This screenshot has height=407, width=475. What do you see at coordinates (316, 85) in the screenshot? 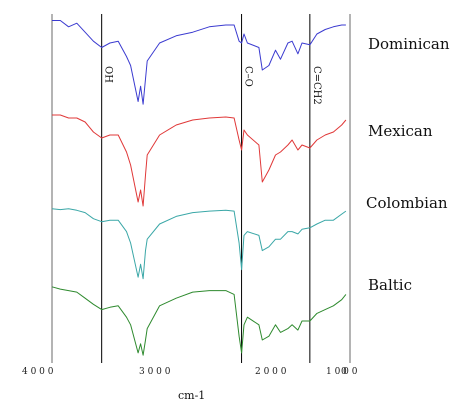
I see `marker-label-2: C=CH2` at bounding box center [316, 85].